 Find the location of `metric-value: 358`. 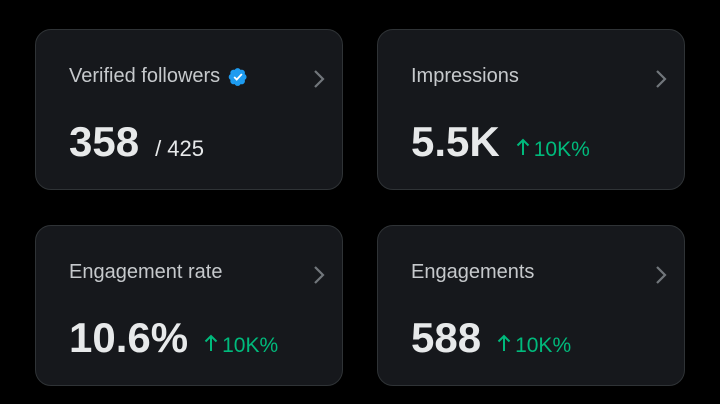

metric-value: 358 is located at coordinates (104, 141).